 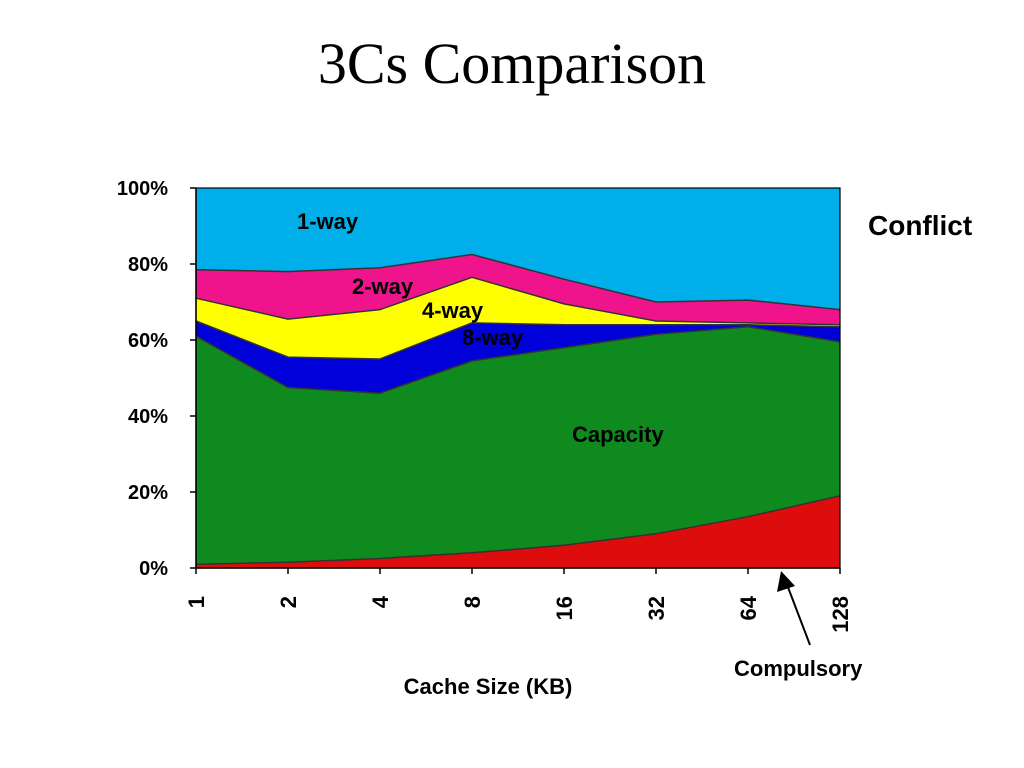 I want to click on series-boundary-compulsory, so click(x=518, y=530).